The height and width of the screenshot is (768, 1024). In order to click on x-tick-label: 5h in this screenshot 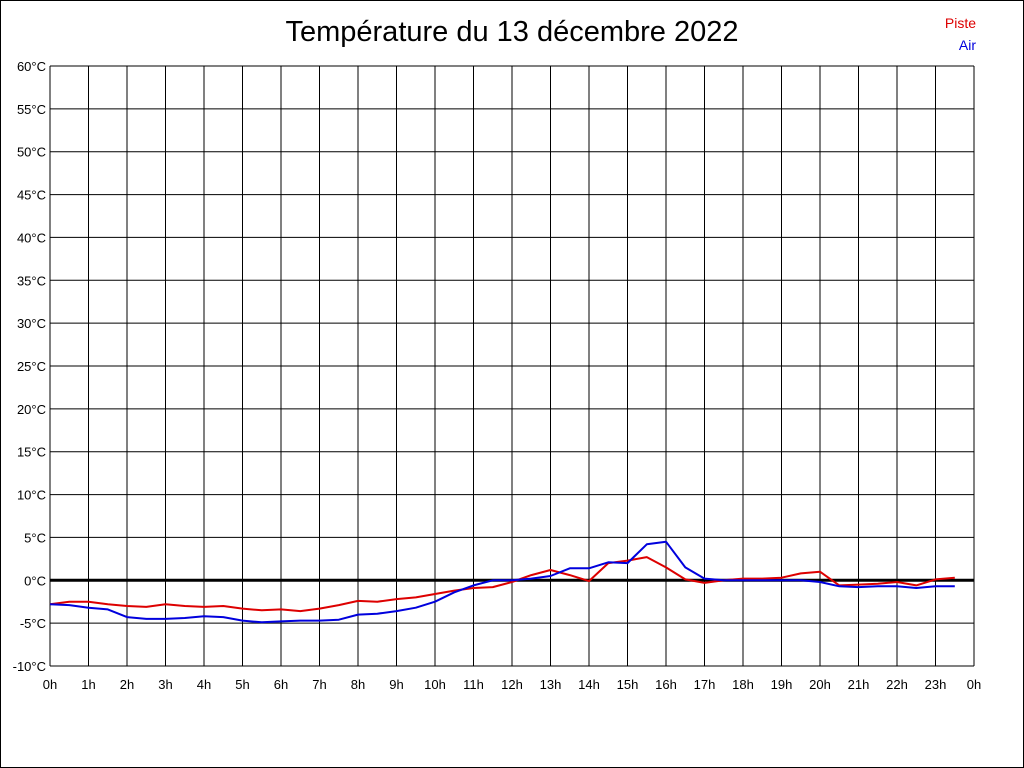, I will do `click(242, 684)`.